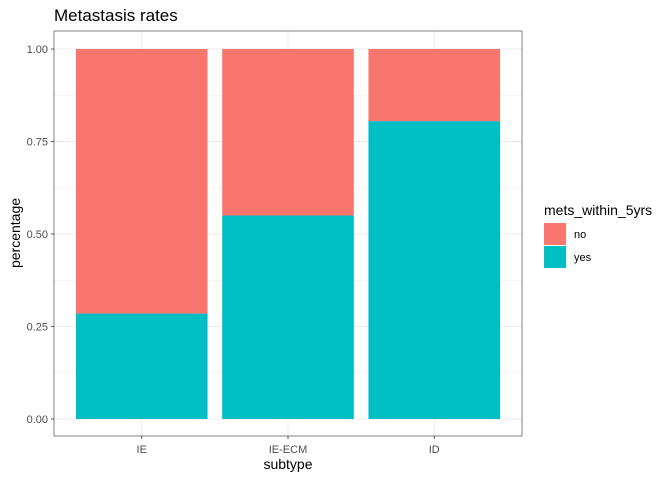 Image resolution: width=672 pixels, height=480 pixels. Describe the element at coordinates (598, 235) in the screenshot. I see `legend: mets_within_5yrs no yes` at that location.